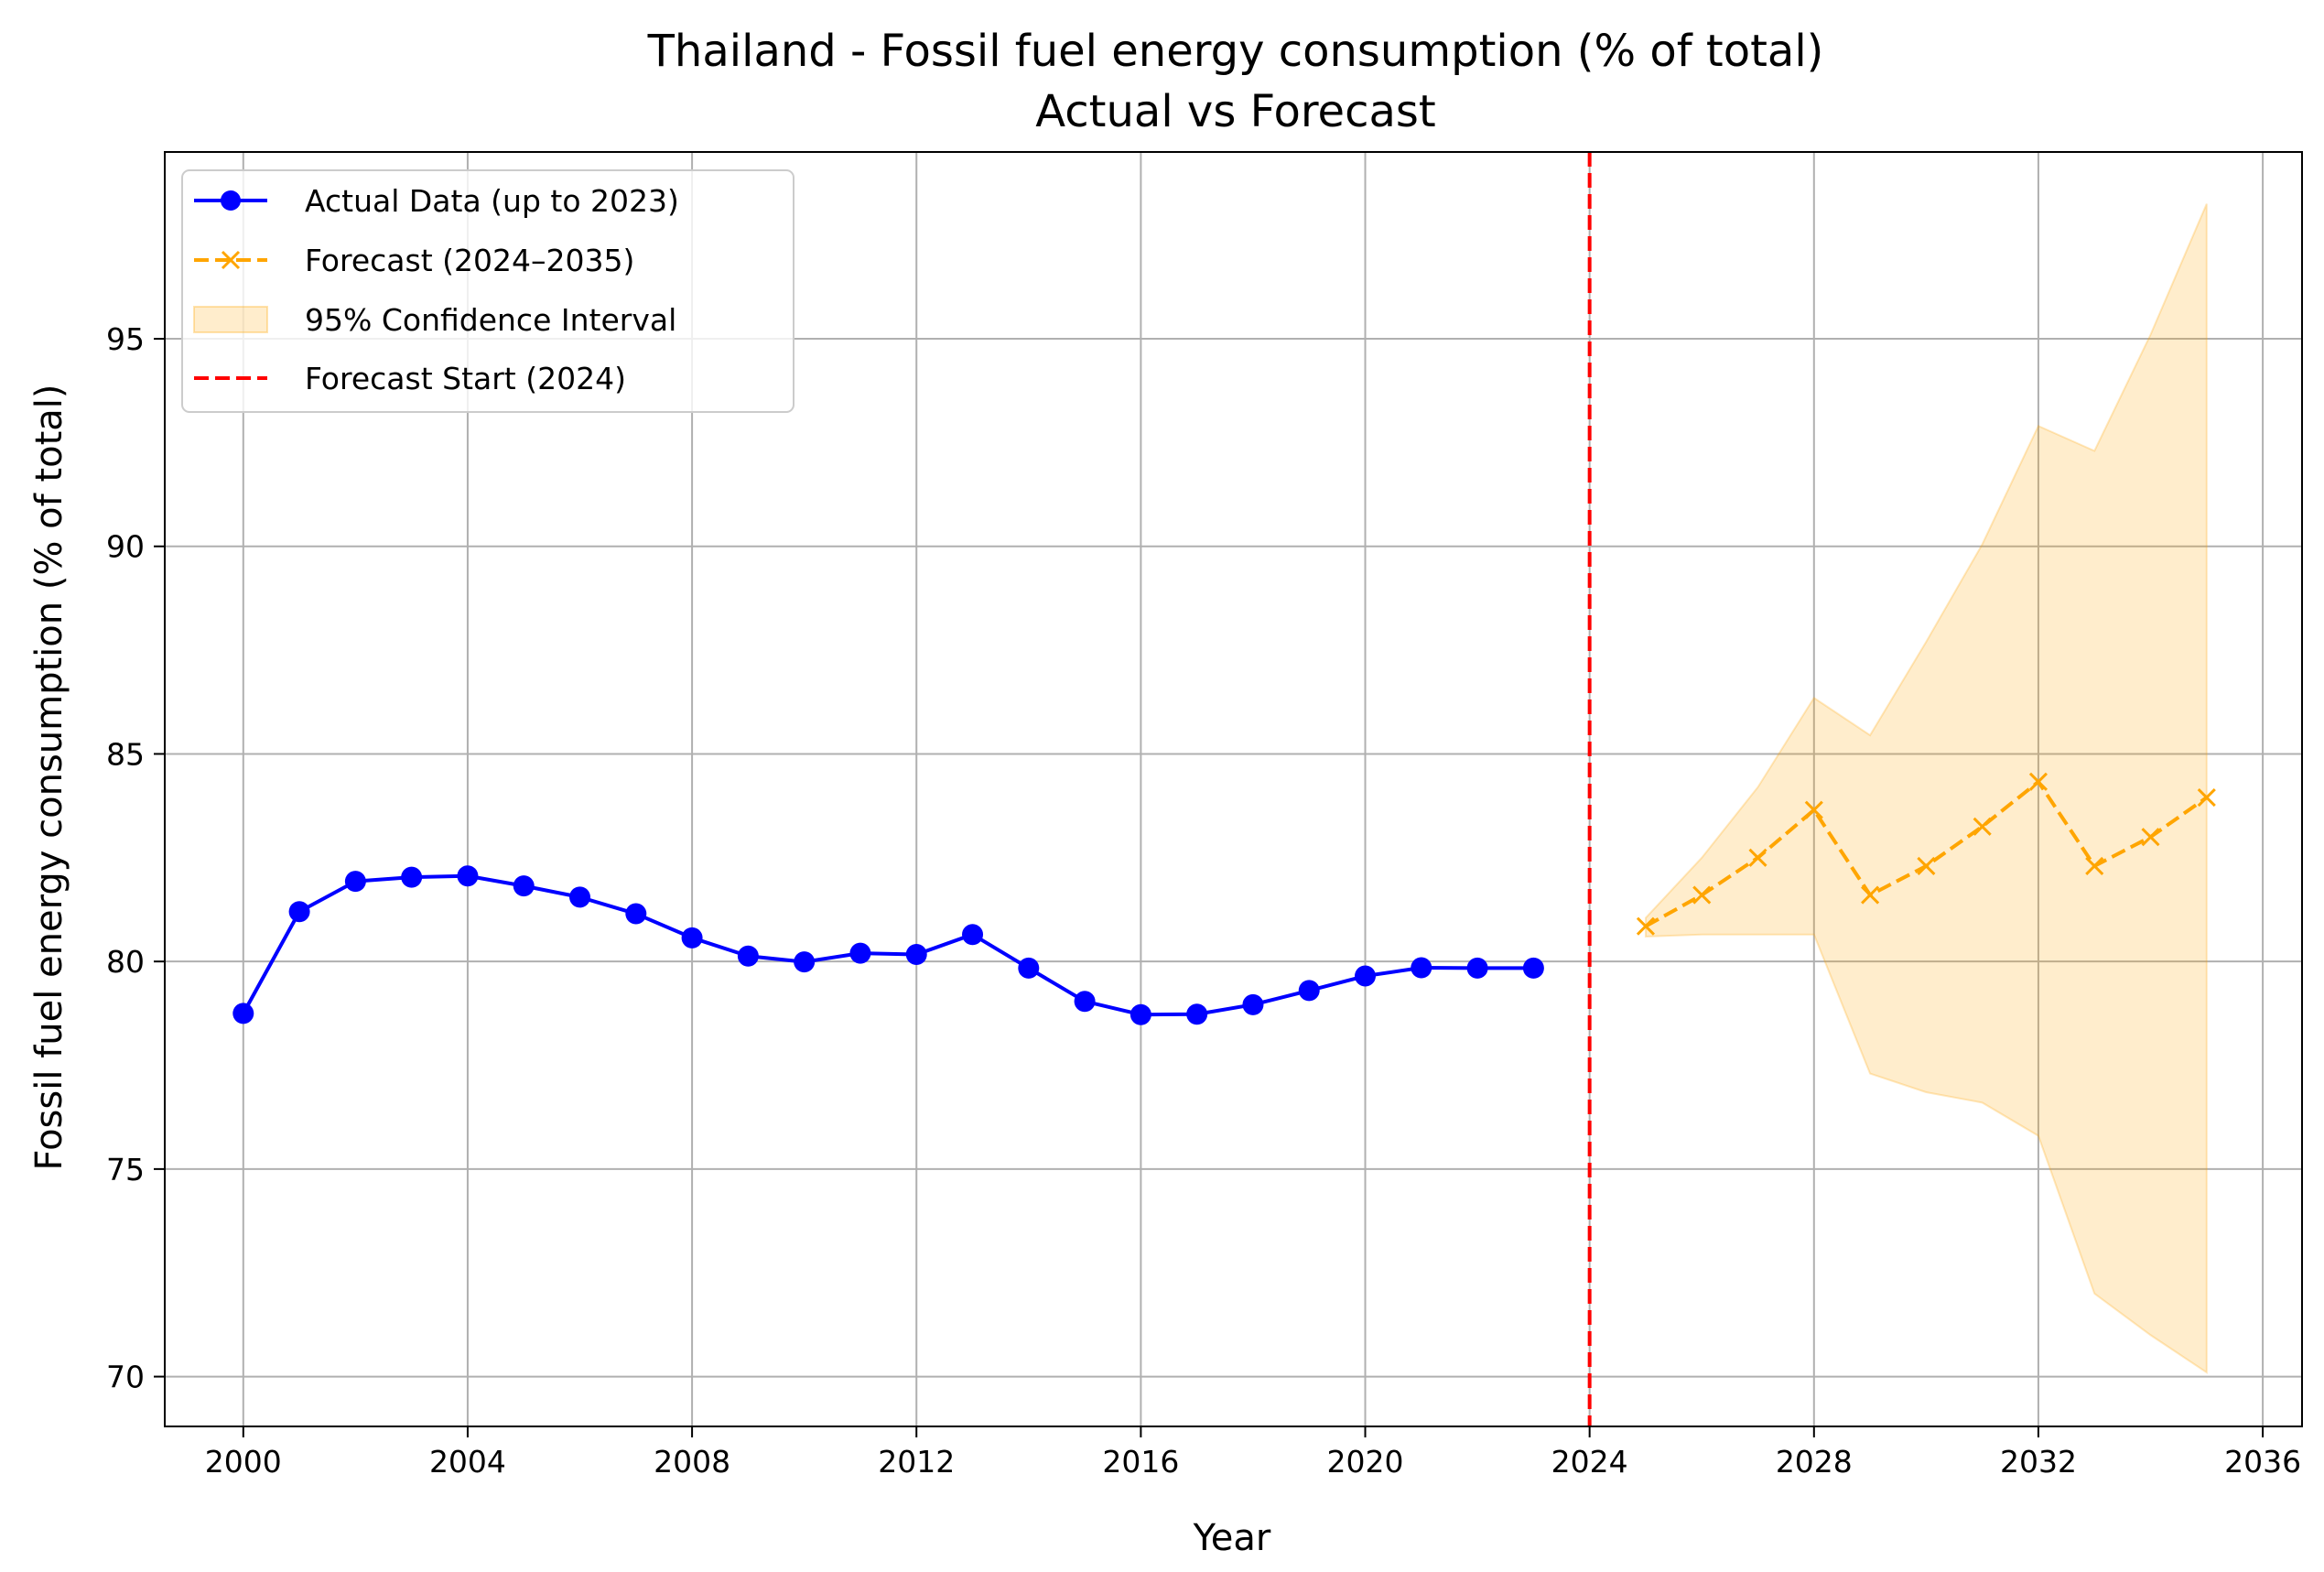 The width and height of the screenshot is (2324, 1572). What do you see at coordinates (125, 754) in the screenshot?
I see `y-tick-label: 85` at bounding box center [125, 754].